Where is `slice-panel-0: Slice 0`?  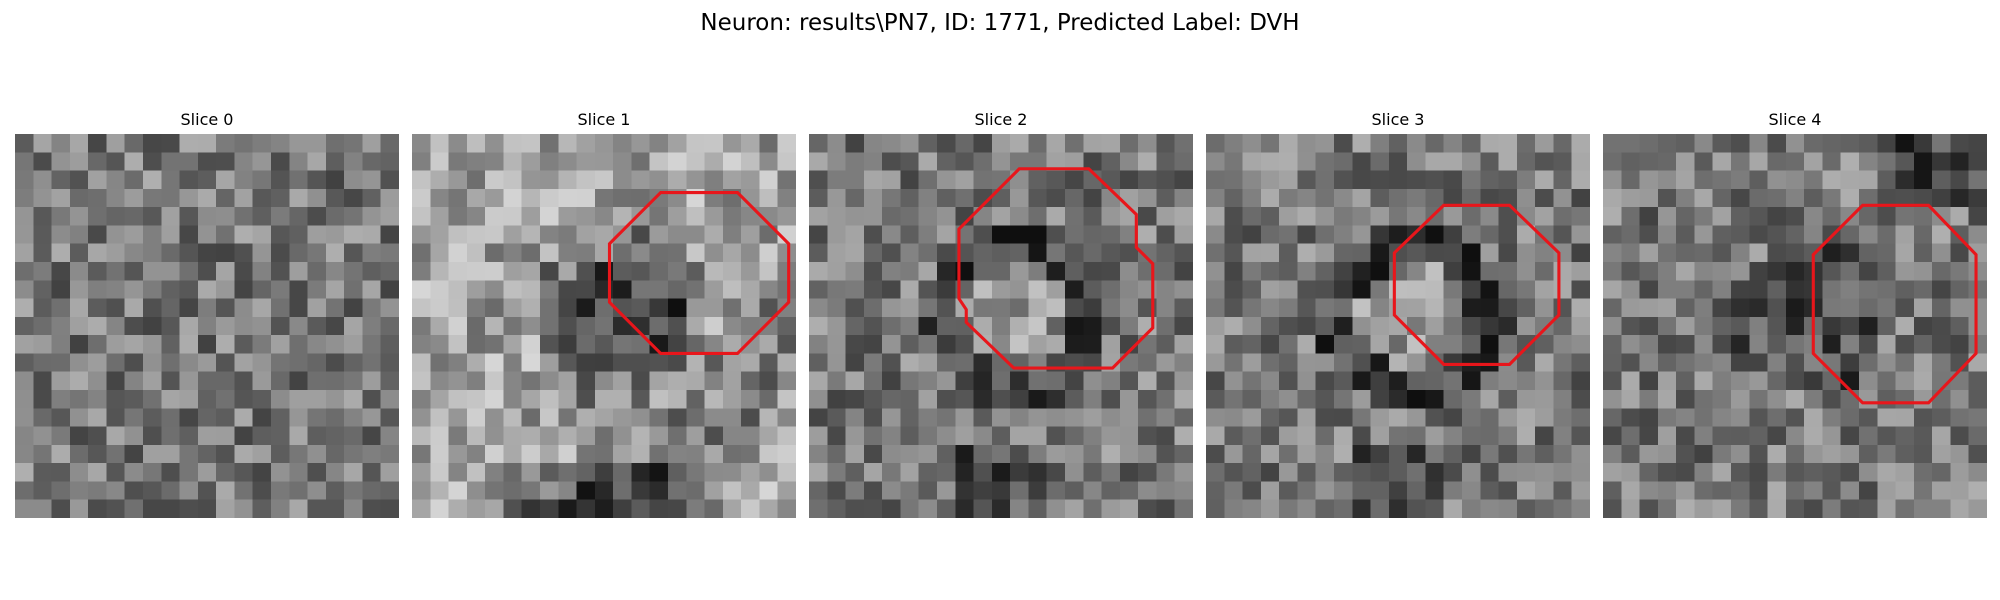 slice-panel-0: Slice 0 is located at coordinates (207, 314).